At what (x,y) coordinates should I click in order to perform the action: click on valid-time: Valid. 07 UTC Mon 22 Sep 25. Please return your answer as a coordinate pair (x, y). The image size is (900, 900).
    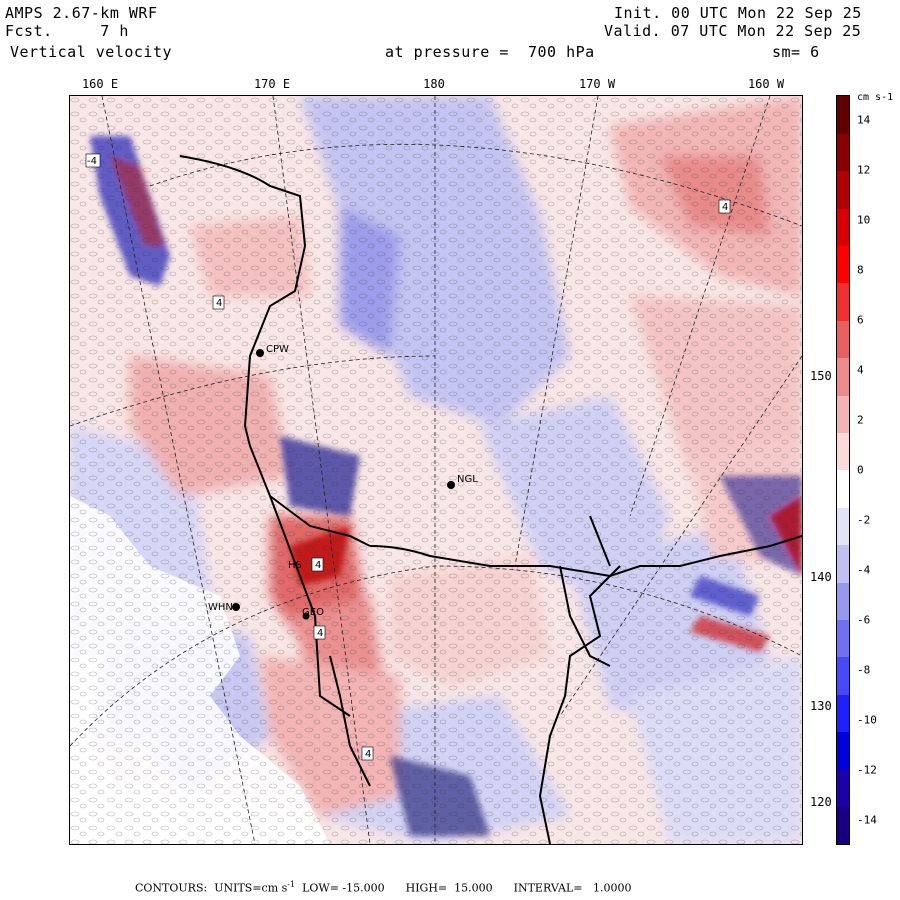
    Looking at the image, I should click on (733, 31).